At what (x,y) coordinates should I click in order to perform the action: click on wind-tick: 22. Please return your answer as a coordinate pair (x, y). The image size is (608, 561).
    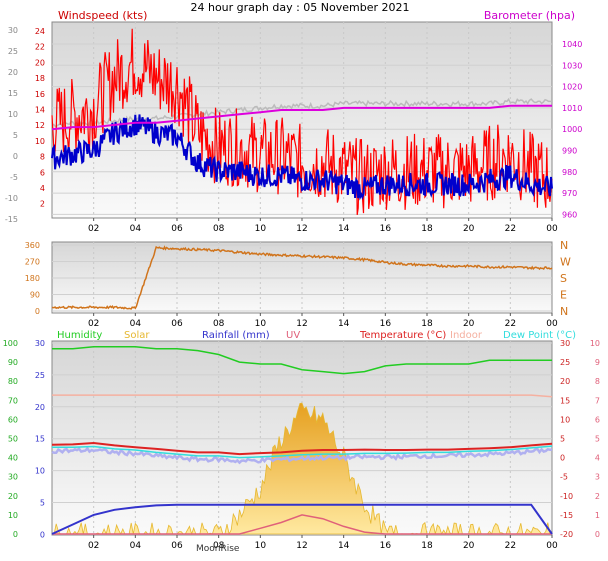
    Looking at the image, I should click on (40, 47).